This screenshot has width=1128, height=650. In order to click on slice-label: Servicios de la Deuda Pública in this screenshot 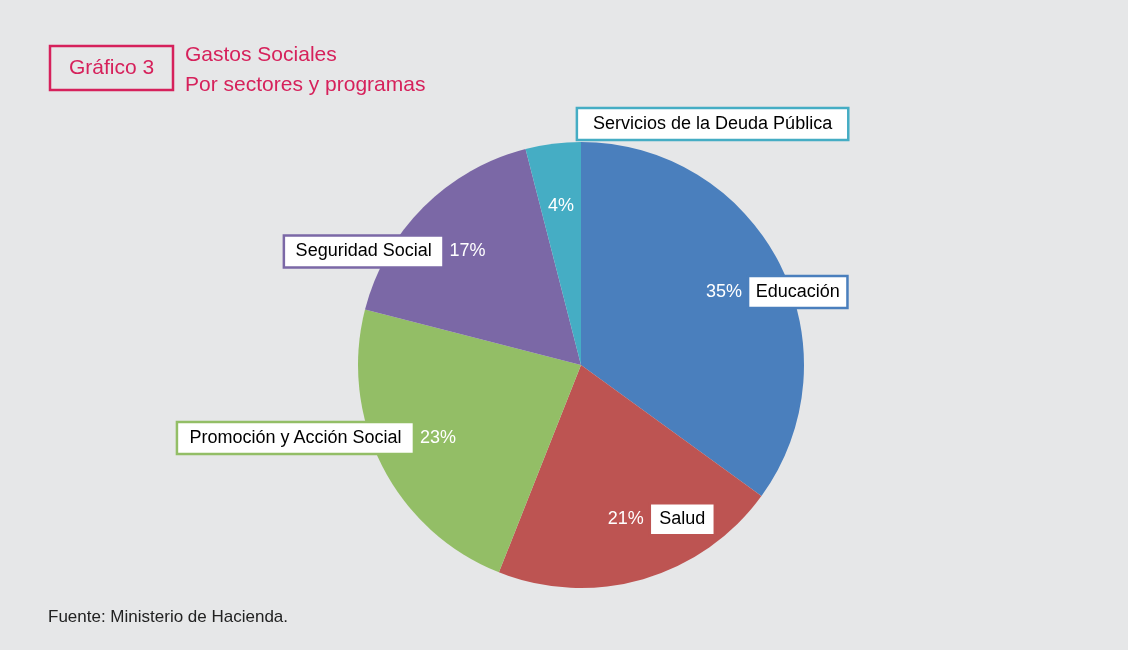, I will do `click(713, 123)`.